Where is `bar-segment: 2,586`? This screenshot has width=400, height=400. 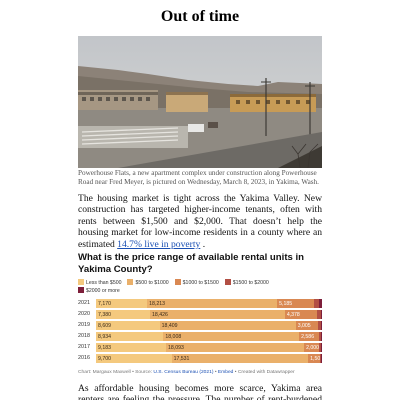
bar-segment: 2,586 is located at coordinates (309, 336).